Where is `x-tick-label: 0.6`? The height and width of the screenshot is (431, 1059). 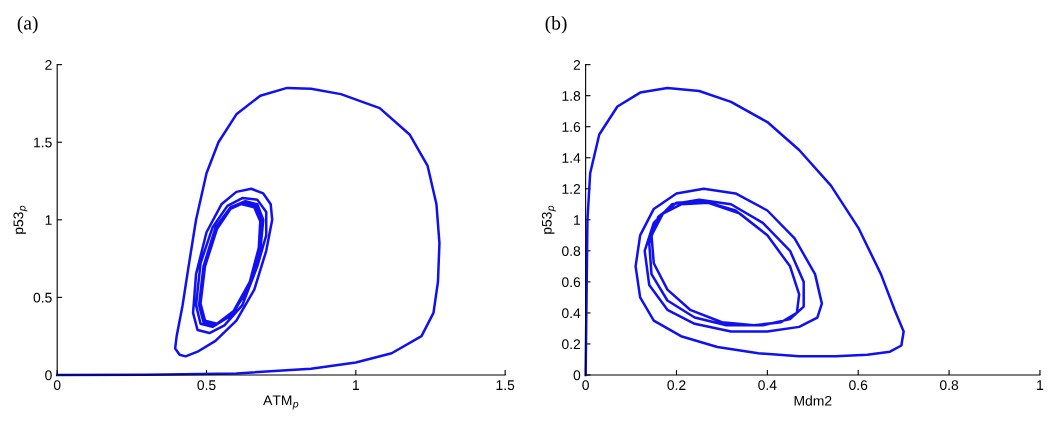
x-tick-label: 0.6 is located at coordinates (858, 385).